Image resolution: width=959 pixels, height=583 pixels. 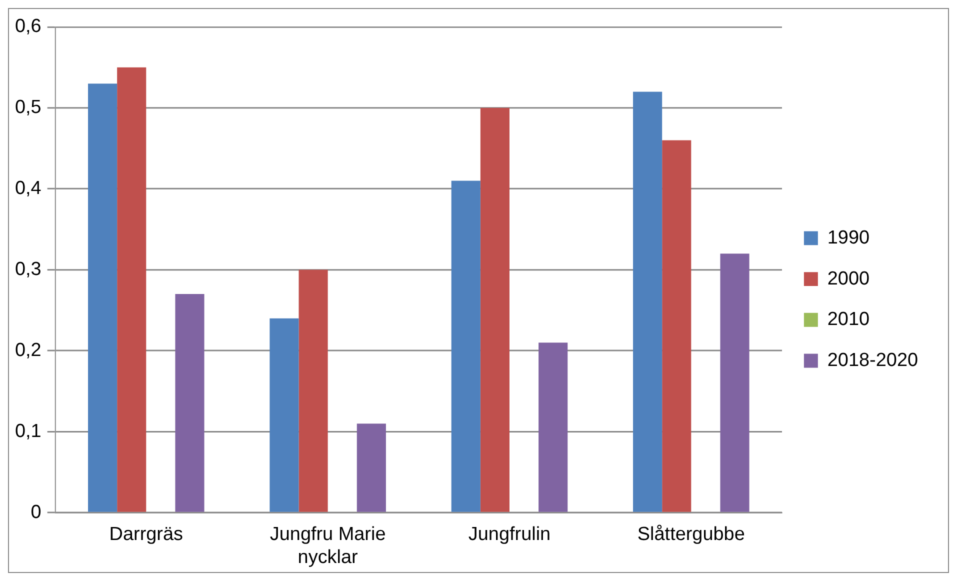 What do you see at coordinates (28, 269) in the screenshot?
I see `y-tick-label: 0,3` at bounding box center [28, 269].